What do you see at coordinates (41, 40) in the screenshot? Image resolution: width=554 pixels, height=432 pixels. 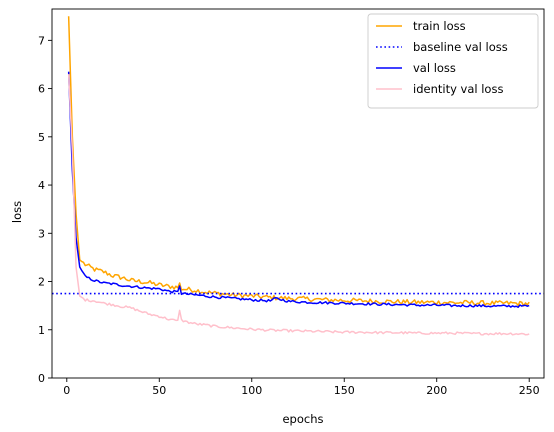 I see `y-tick-label: 7` at bounding box center [41, 40].